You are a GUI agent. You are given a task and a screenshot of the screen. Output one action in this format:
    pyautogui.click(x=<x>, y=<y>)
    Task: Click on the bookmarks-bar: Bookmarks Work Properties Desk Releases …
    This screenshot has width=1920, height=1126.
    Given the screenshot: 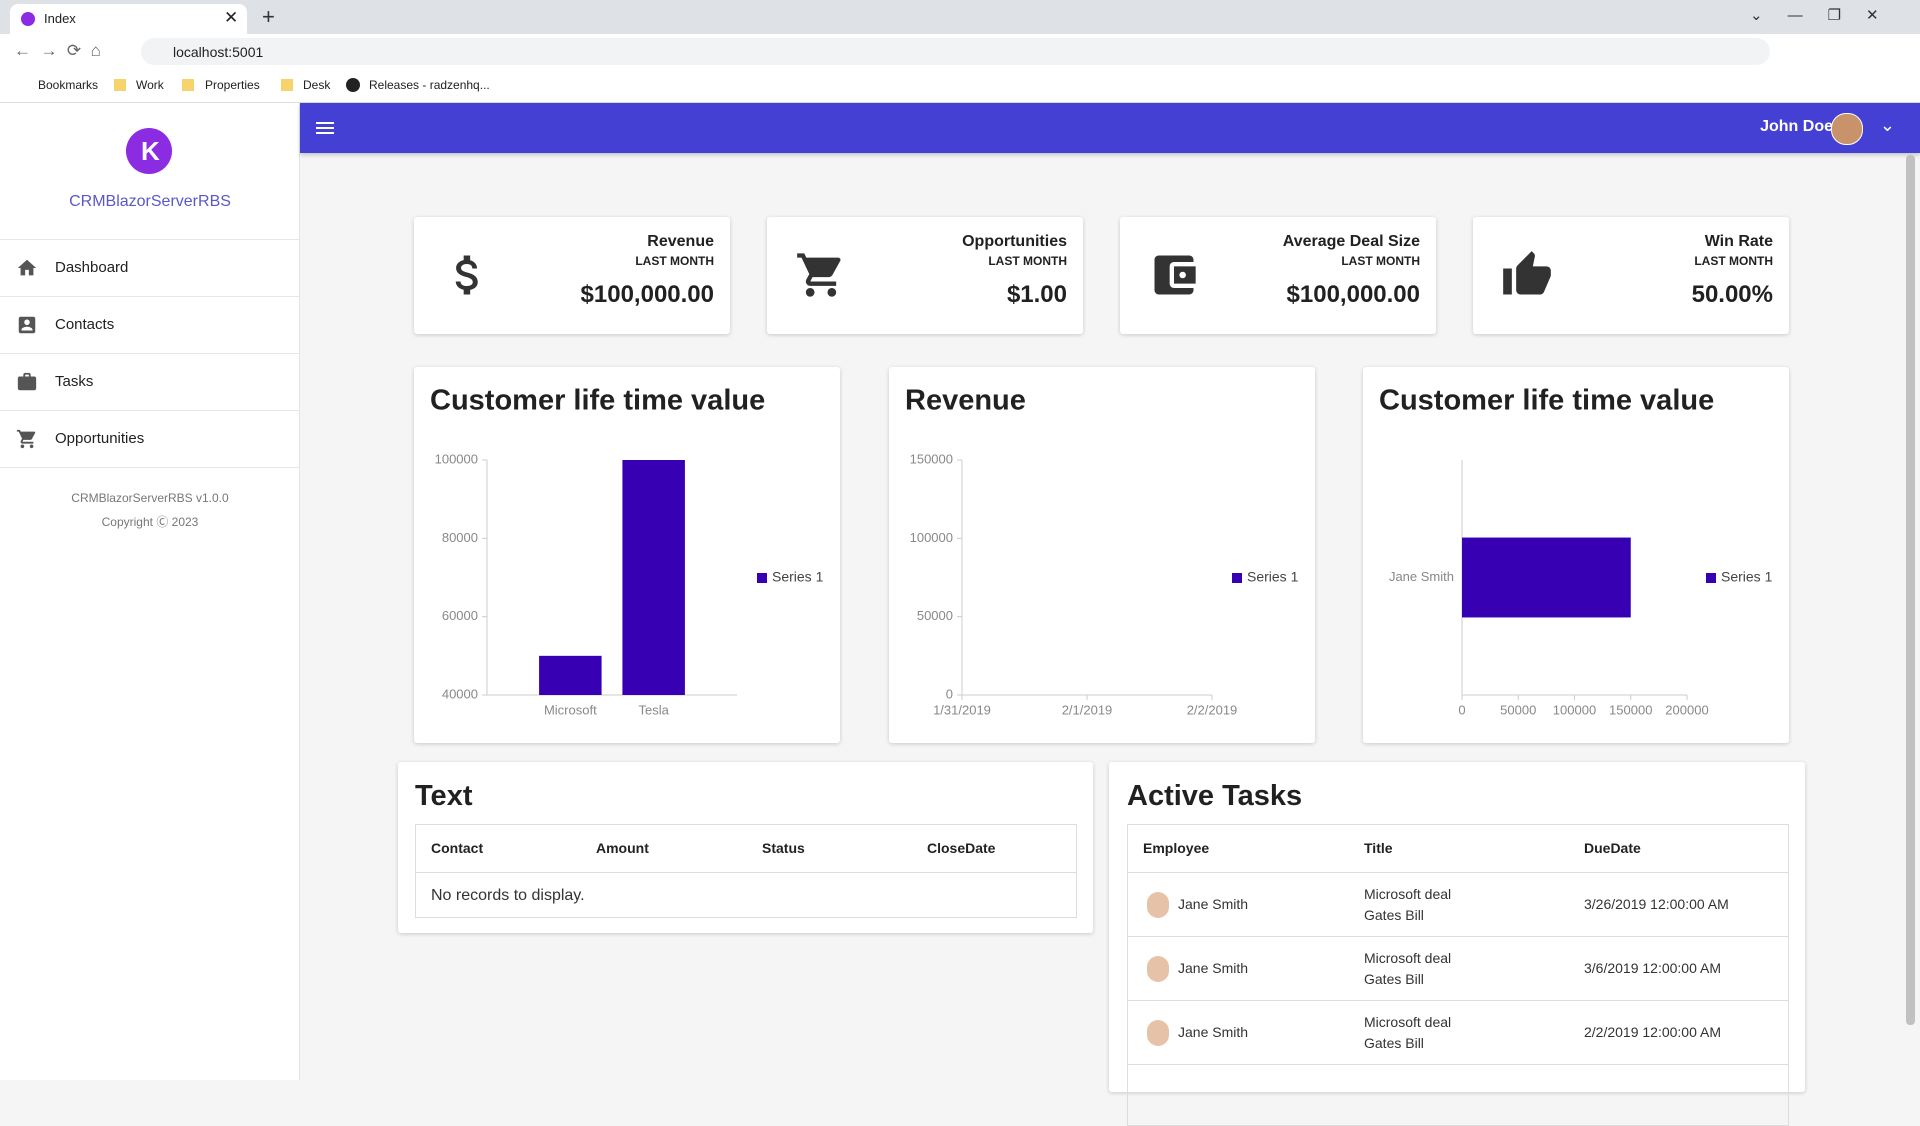 What is the action you would take?
    pyautogui.click(x=960, y=86)
    